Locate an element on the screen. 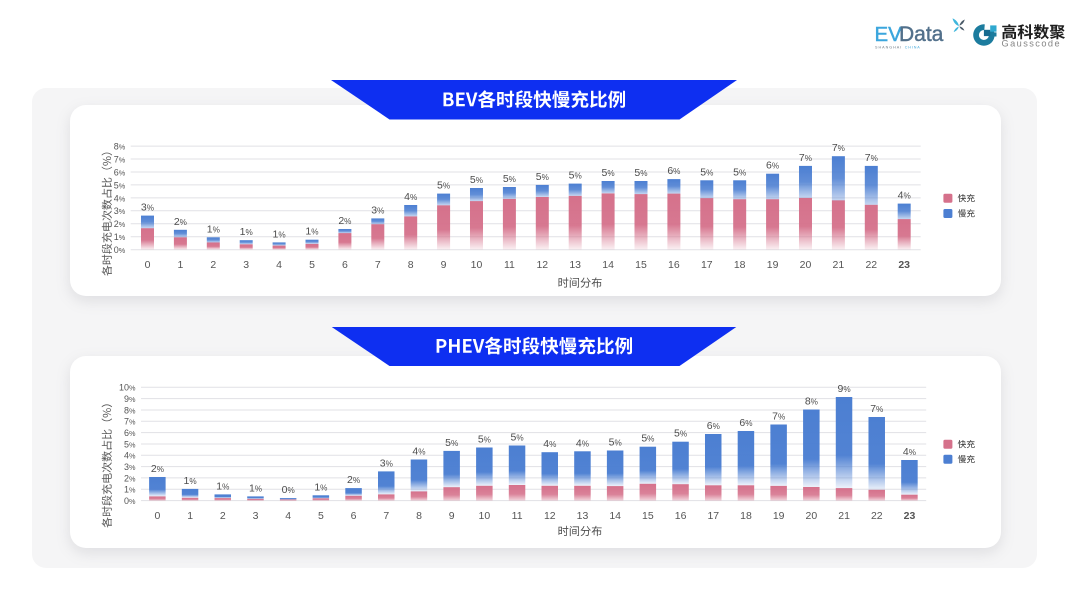 Image resolution: width=1080 pixels, height=608 pixels. svg-text: 9 is located at coordinates (452, 516).